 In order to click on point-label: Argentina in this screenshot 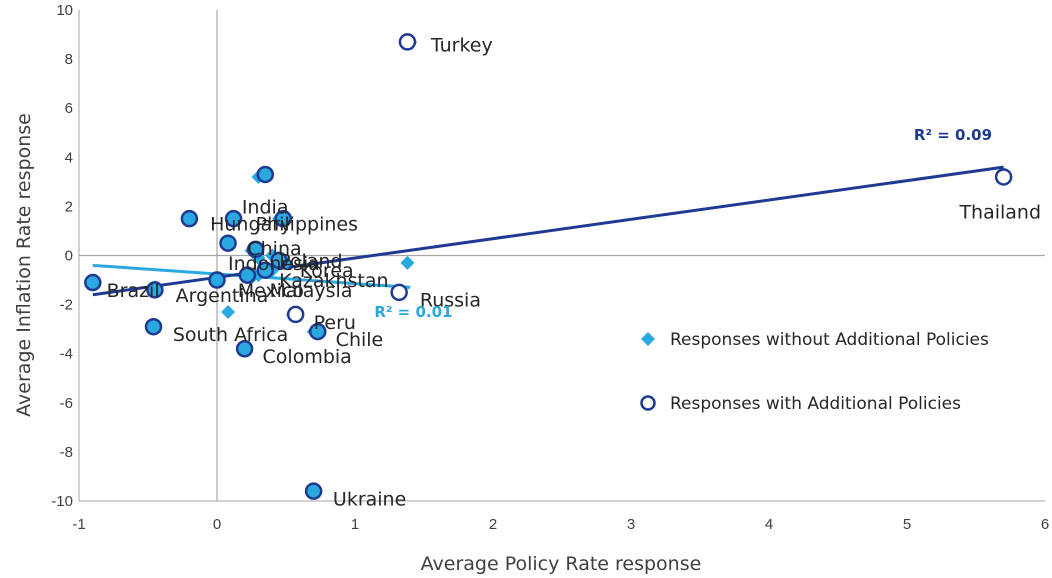, I will do `click(222, 296)`.